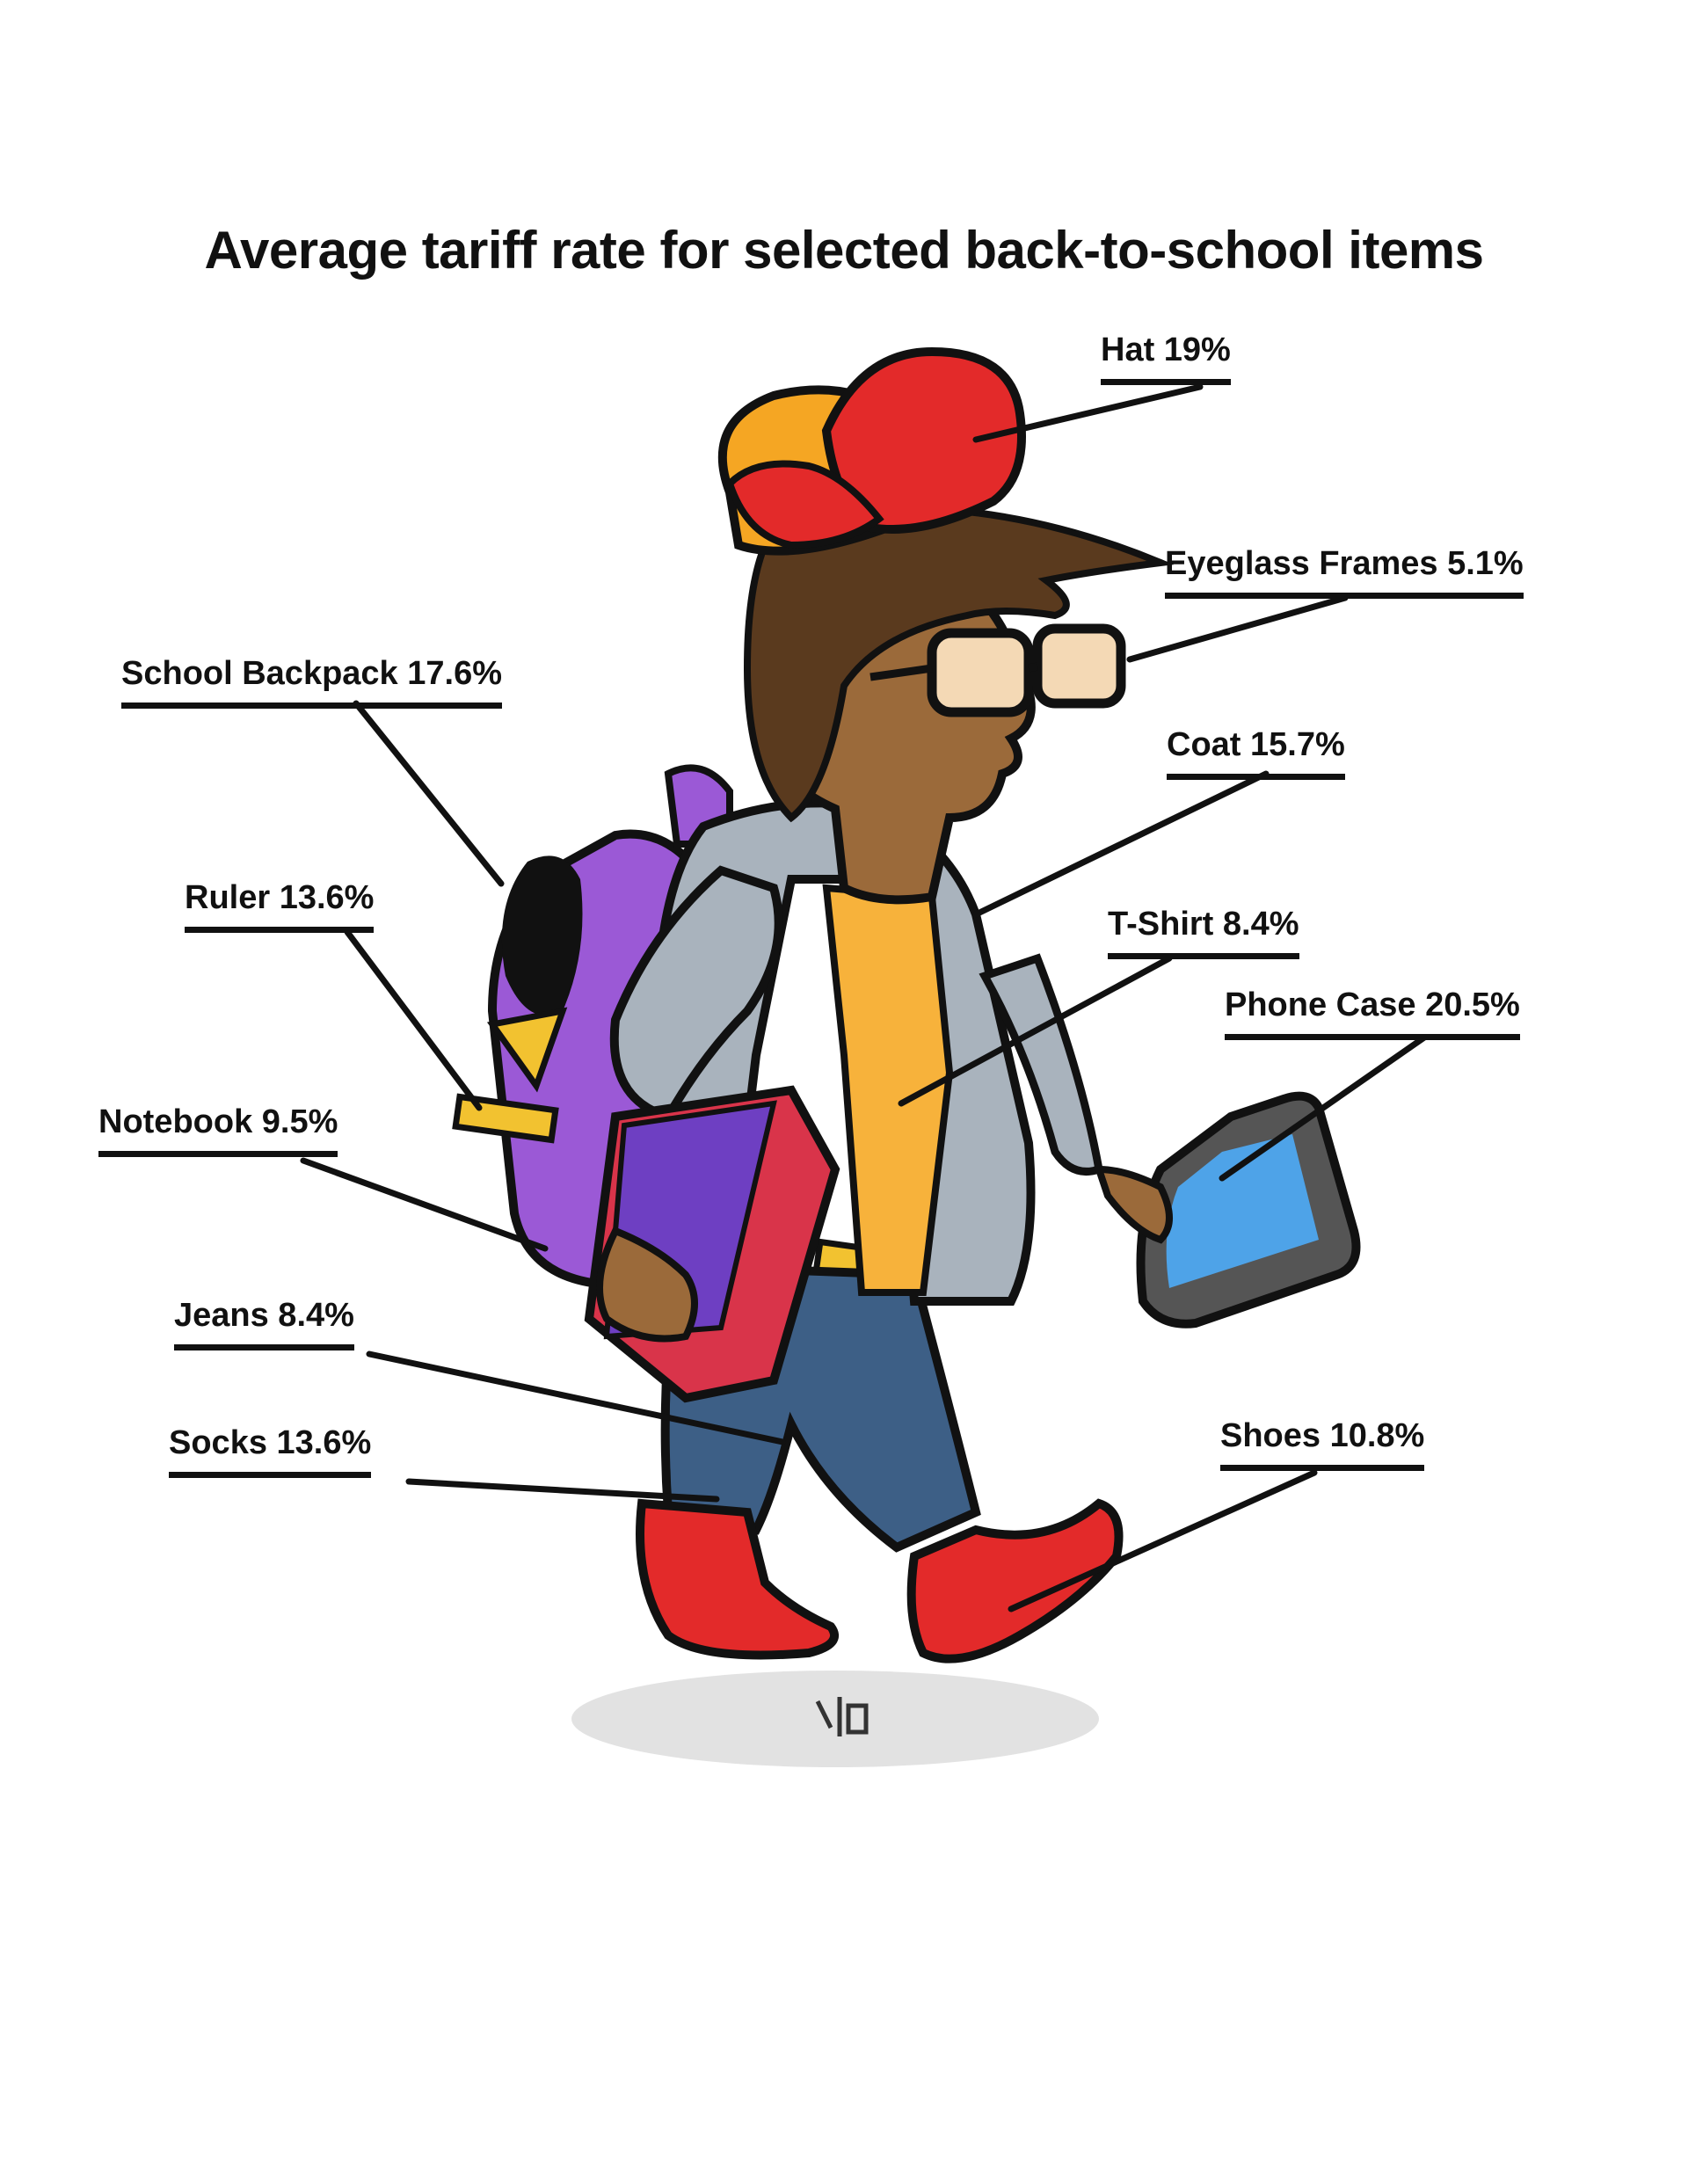  Describe the element at coordinates (1372, 1013) in the screenshot. I see `label-phone-case: Phone Case 20.5%` at that location.